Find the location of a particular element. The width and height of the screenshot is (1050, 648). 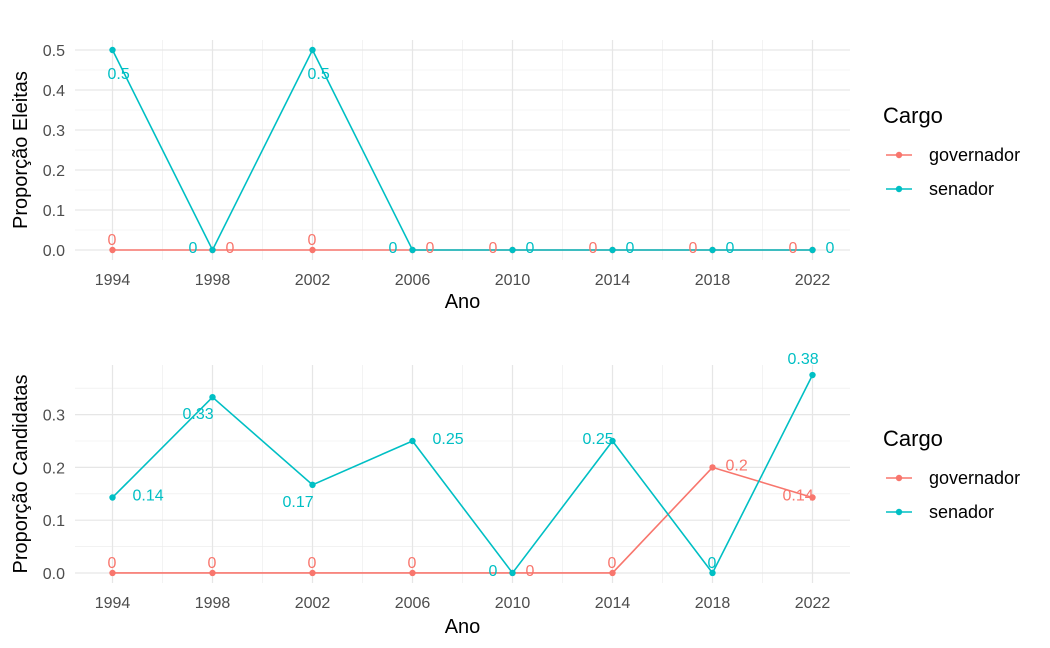

panel2-x-axis-title: Ano is located at coordinates (463, 627).